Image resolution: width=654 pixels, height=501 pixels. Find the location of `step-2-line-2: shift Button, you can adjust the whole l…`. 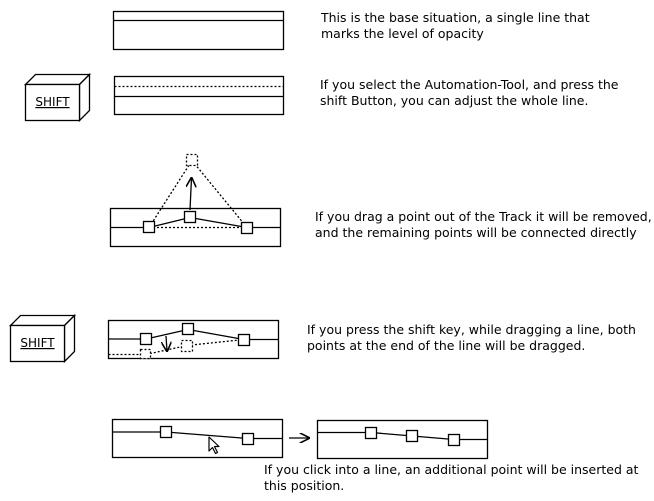

step-2-line-2: shift Button, you can adjust the whole l… is located at coordinates (454, 100).